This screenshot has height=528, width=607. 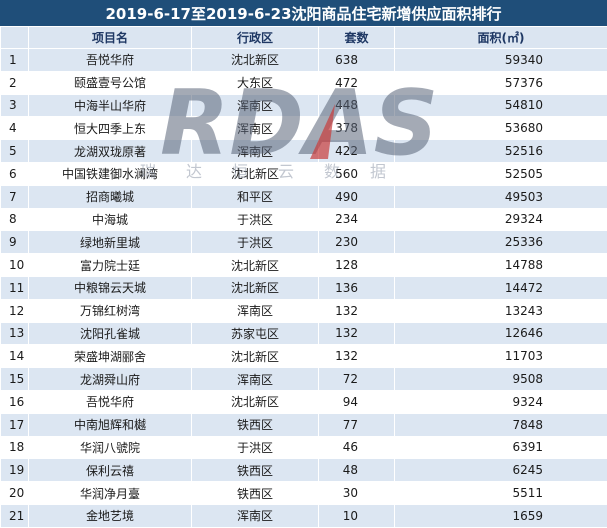 I want to click on project-name-cell: 龙湖舜山府, so click(x=110, y=379).